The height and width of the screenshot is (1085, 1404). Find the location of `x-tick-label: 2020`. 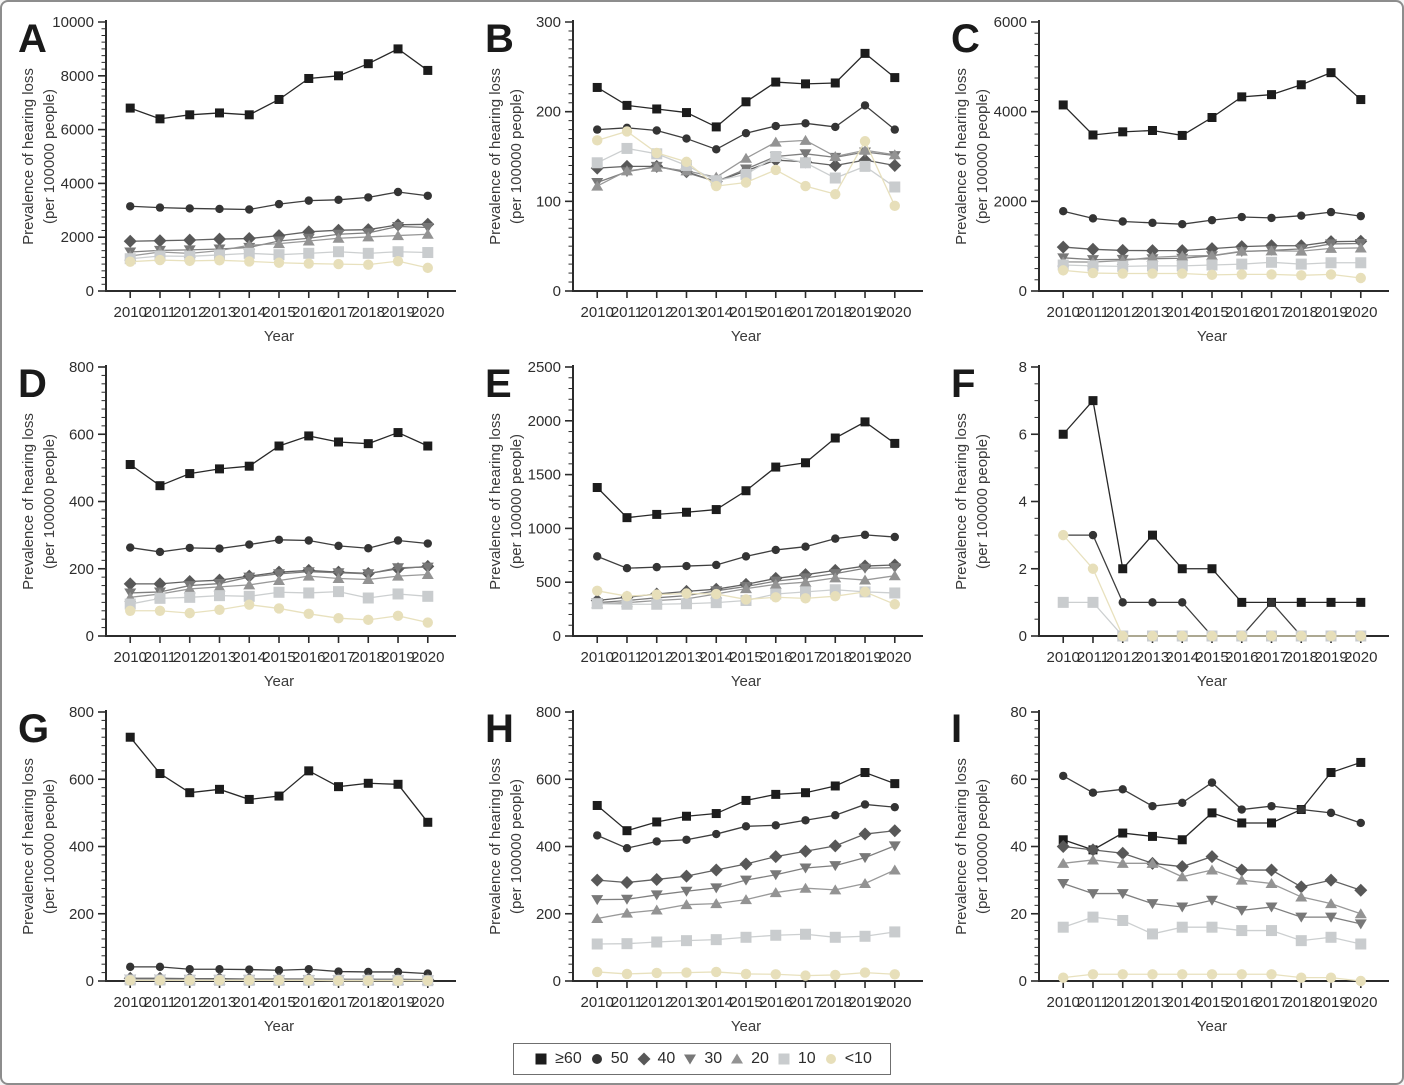

x-tick-label: 2020 is located at coordinates (1360, 657).